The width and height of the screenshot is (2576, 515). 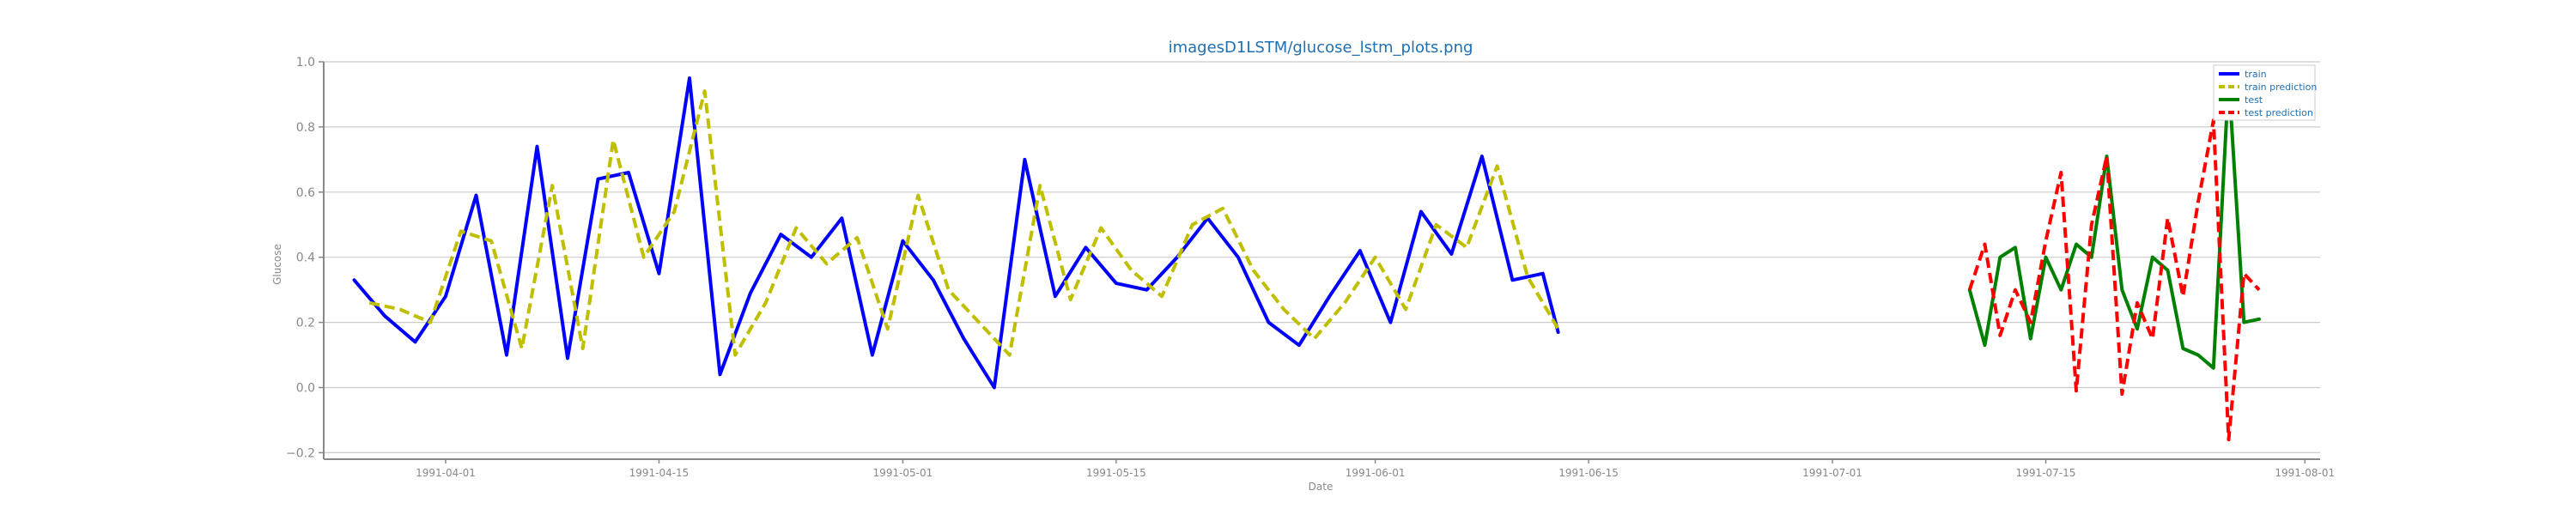 What do you see at coordinates (446, 473) in the screenshot?
I see `x-tick-label: 1991-04-01` at bounding box center [446, 473].